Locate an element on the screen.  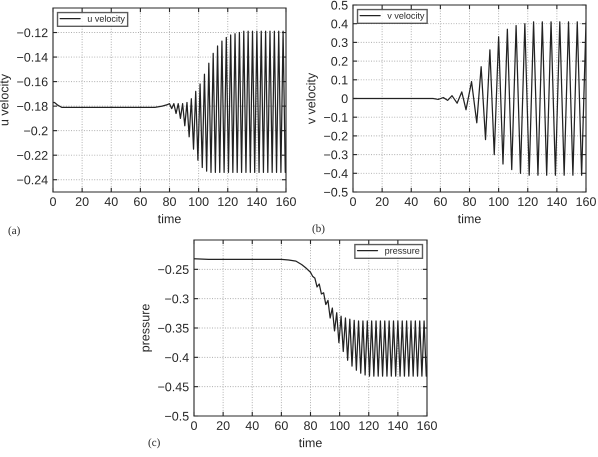
y-tick-label: −0.24 is located at coordinates (32, 180).